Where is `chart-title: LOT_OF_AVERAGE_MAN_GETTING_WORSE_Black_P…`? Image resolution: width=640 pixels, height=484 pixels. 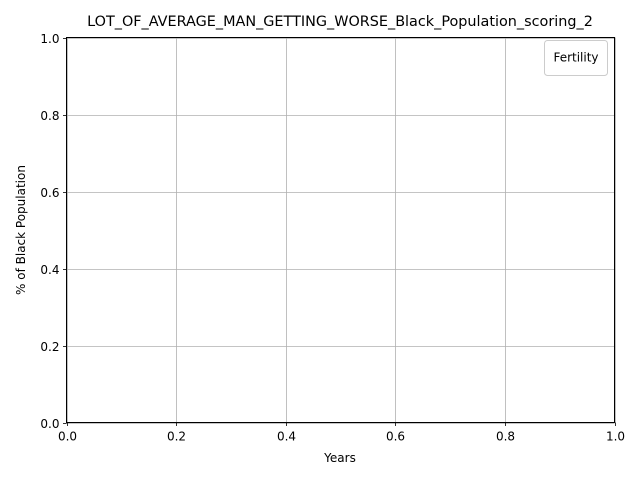
chart-title: LOT_OF_AVERAGE_MAN_GETTING_WORSE_Black_P… is located at coordinates (340, 22).